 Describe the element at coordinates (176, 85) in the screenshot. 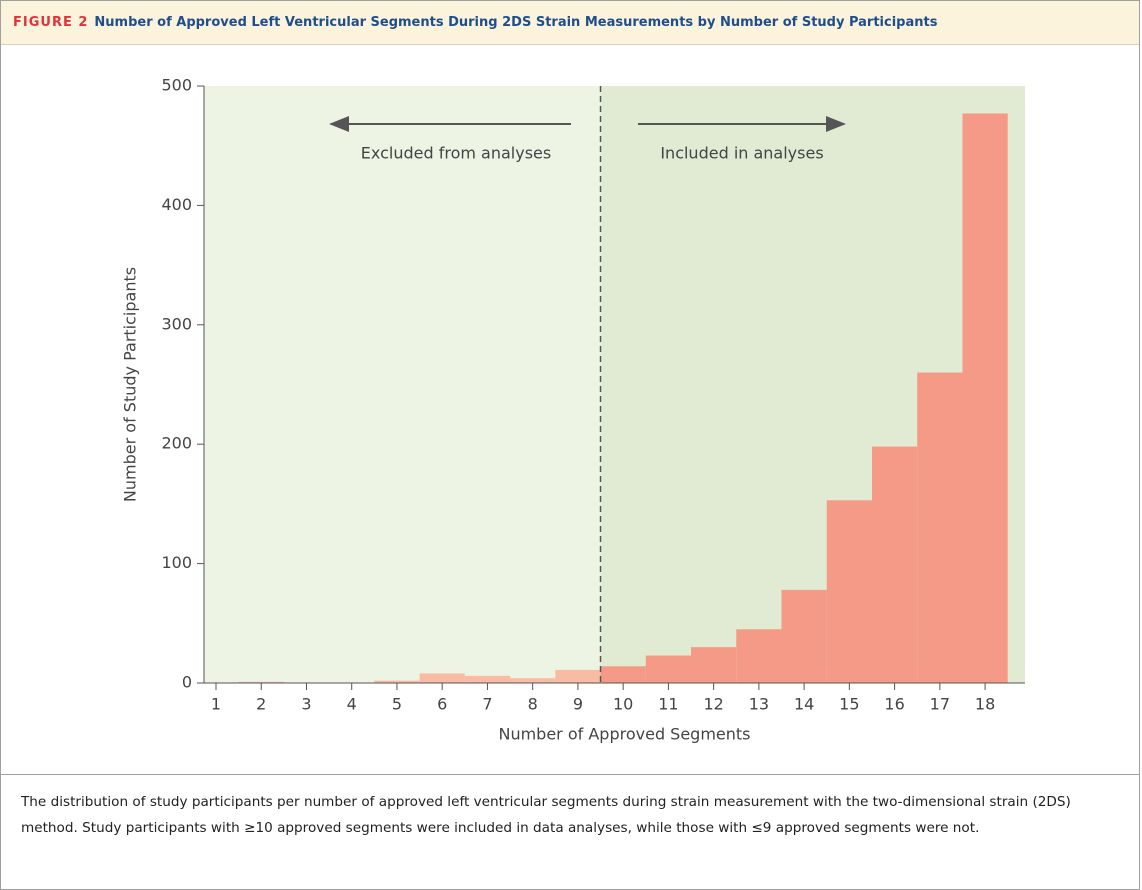

I see `y-tick-label: 500` at that location.